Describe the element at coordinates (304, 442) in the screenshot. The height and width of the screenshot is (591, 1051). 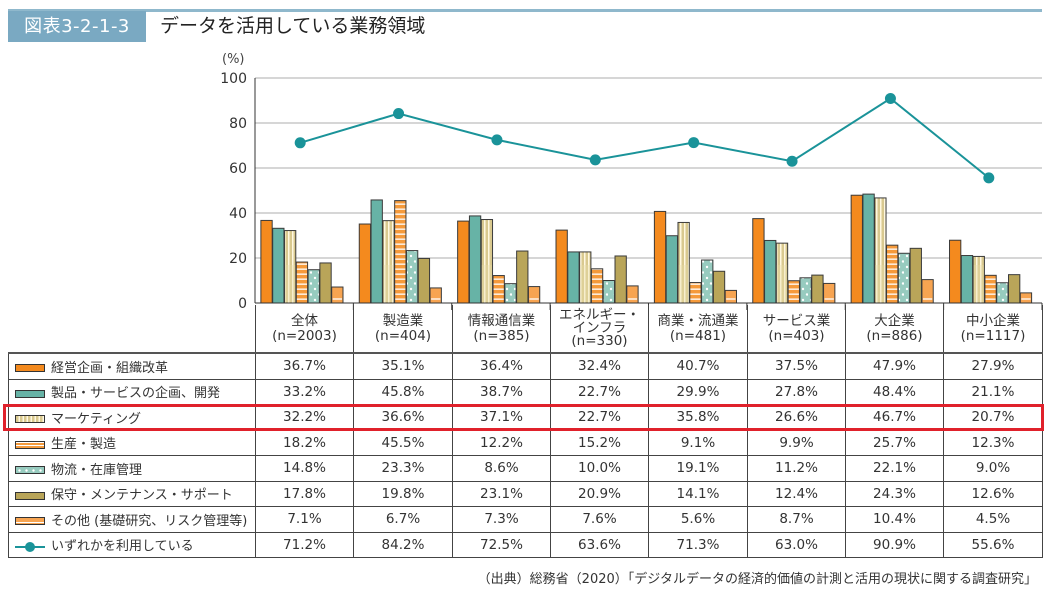
I see `value-cell: 18.2%` at that location.